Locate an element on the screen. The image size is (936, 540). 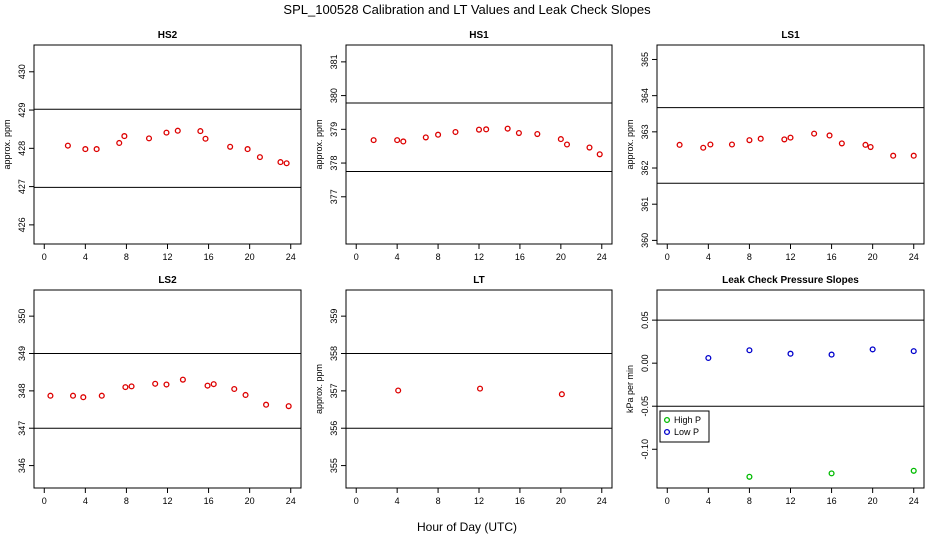
y-tick-label: 426 is located at coordinates (22, 224).